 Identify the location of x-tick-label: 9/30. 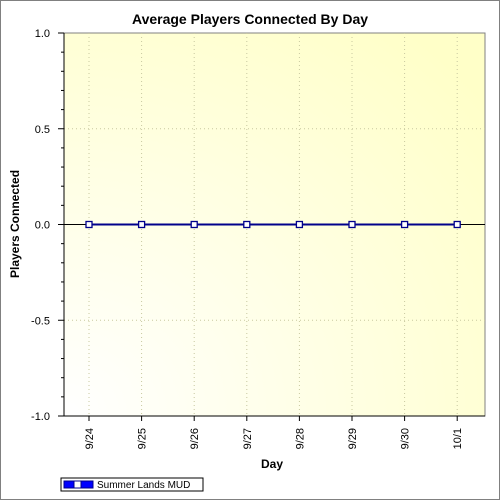
(406, 438).